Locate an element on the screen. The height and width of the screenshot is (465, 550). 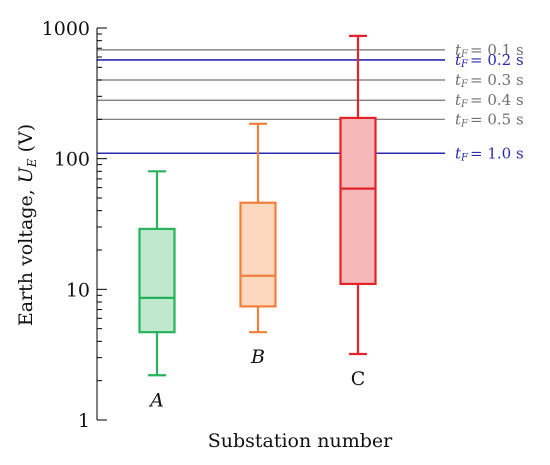
reference-lines is located at coordinates (271, 102).